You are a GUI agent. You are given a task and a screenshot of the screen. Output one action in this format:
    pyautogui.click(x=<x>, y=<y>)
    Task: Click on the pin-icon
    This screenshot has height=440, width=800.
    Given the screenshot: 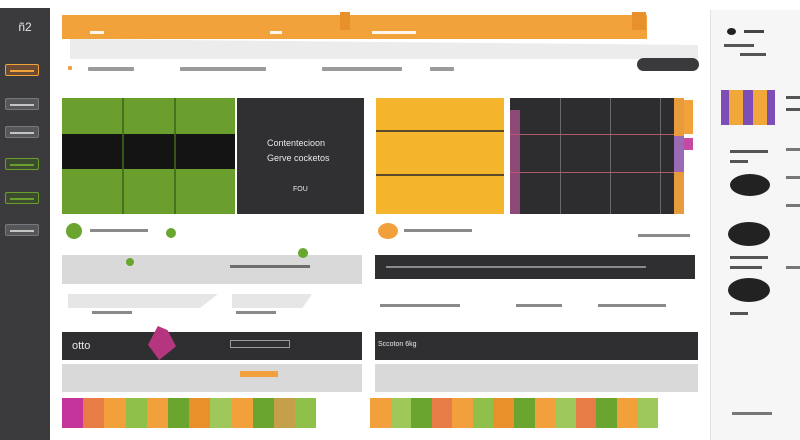 What is the action you would take?
    pyautogui.click(x=171, y=233)
    